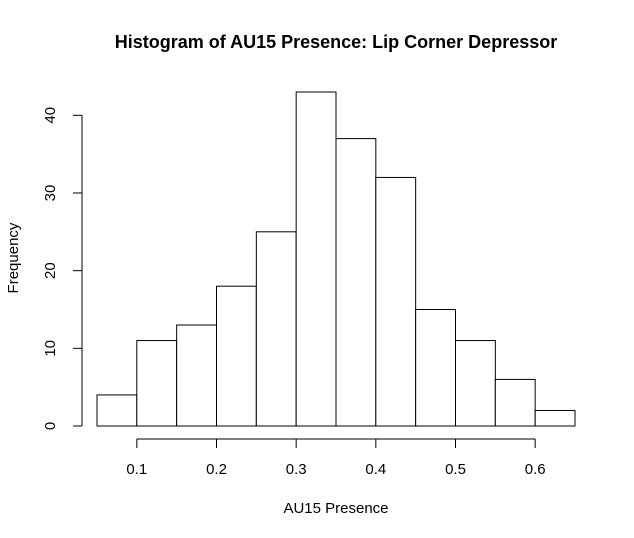 The image size is (634, 538). Describe the element at coordinates (50, 426) in the screenshot. I see `y-tick-label: 0` at that location.